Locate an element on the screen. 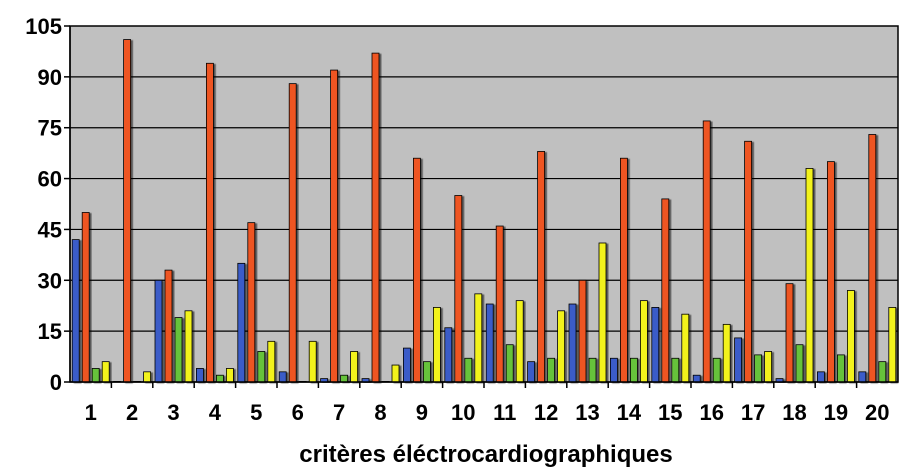 This screenshot has width=900, height=473. x-tick-label: 1 is located at coordinates (91, 412).